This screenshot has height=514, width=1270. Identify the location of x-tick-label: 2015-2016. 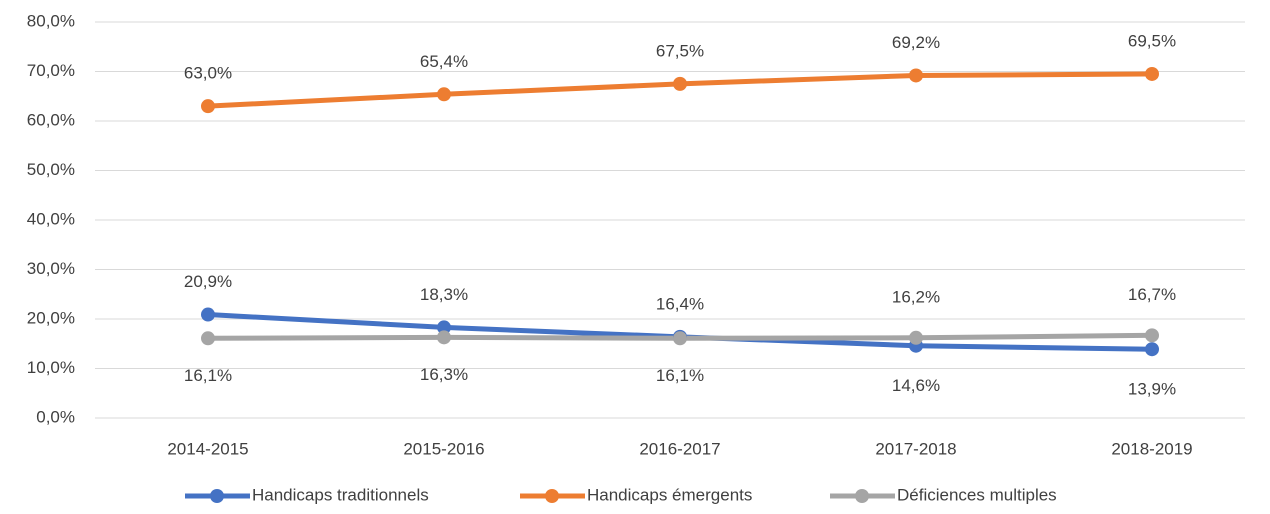
(443, 448).